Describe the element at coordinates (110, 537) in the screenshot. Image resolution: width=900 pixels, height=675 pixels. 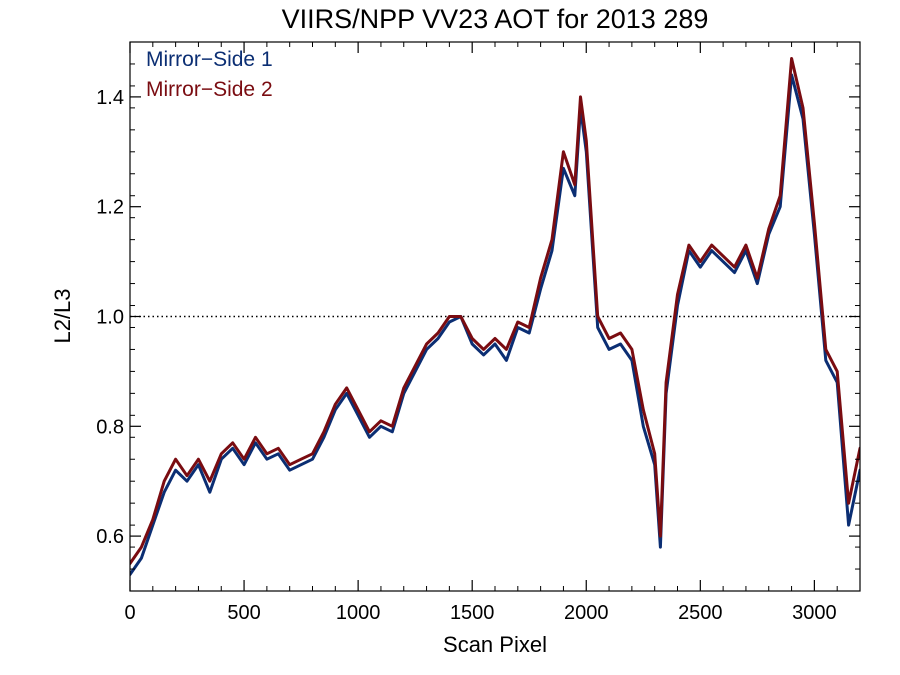
I see `y-tick-label: 0.6` at that location.